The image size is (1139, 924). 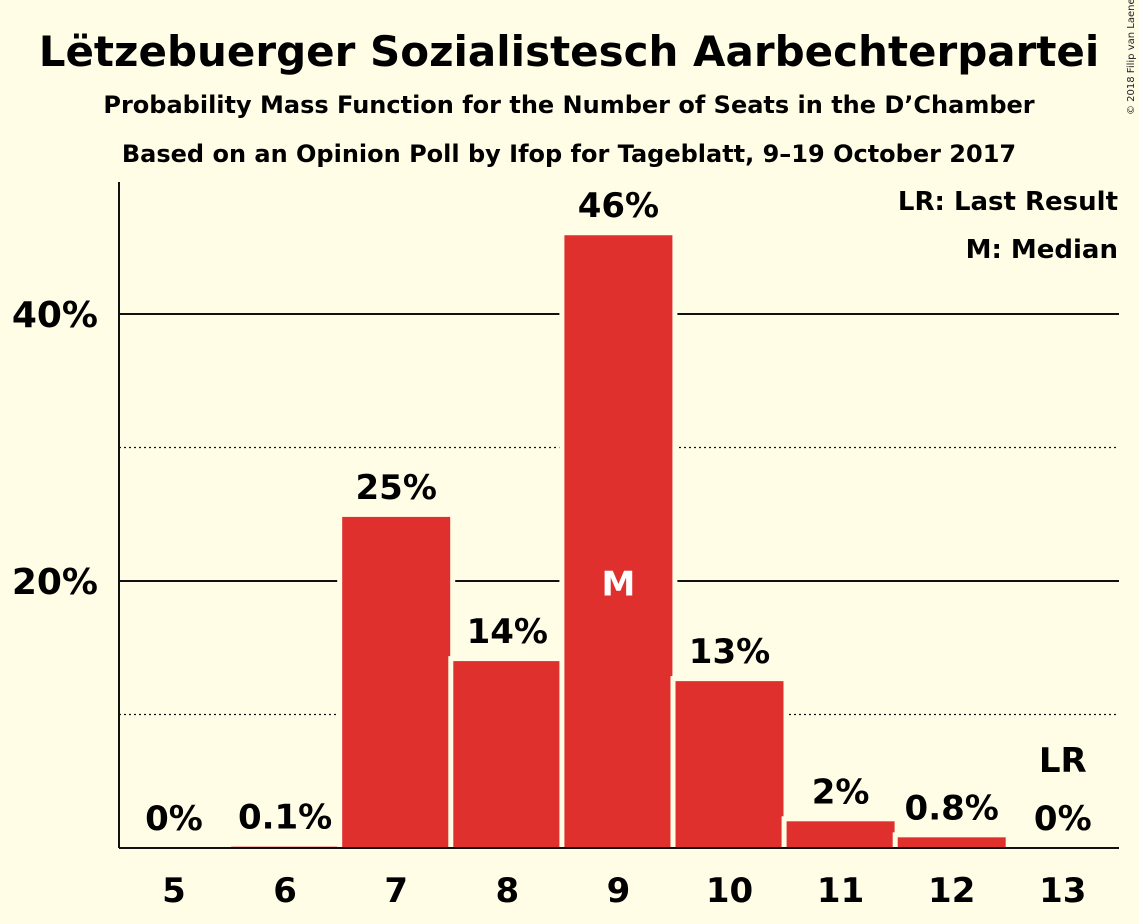 What do you see at coordinates (1063, 761) in the screenshot?
I see `last-result-marker: LR` at bounding box center [1063, 761].